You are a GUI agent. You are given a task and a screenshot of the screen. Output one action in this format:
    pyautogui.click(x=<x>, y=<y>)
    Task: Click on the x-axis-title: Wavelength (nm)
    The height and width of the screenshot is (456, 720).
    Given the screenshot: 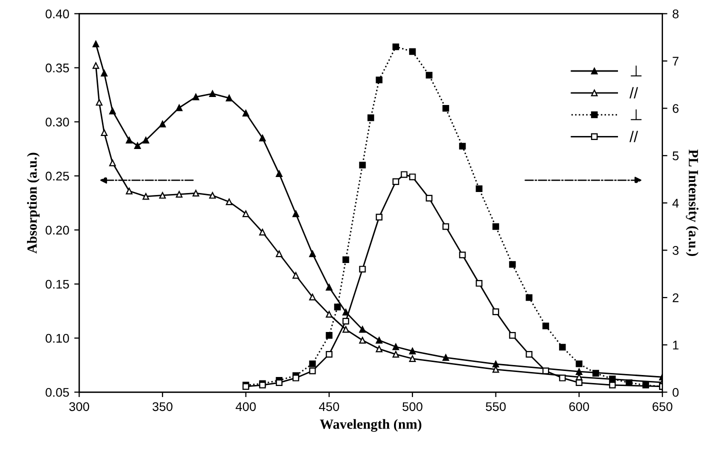 What is the action you would take?
    pyautogui.click(x=371, y=425)
    